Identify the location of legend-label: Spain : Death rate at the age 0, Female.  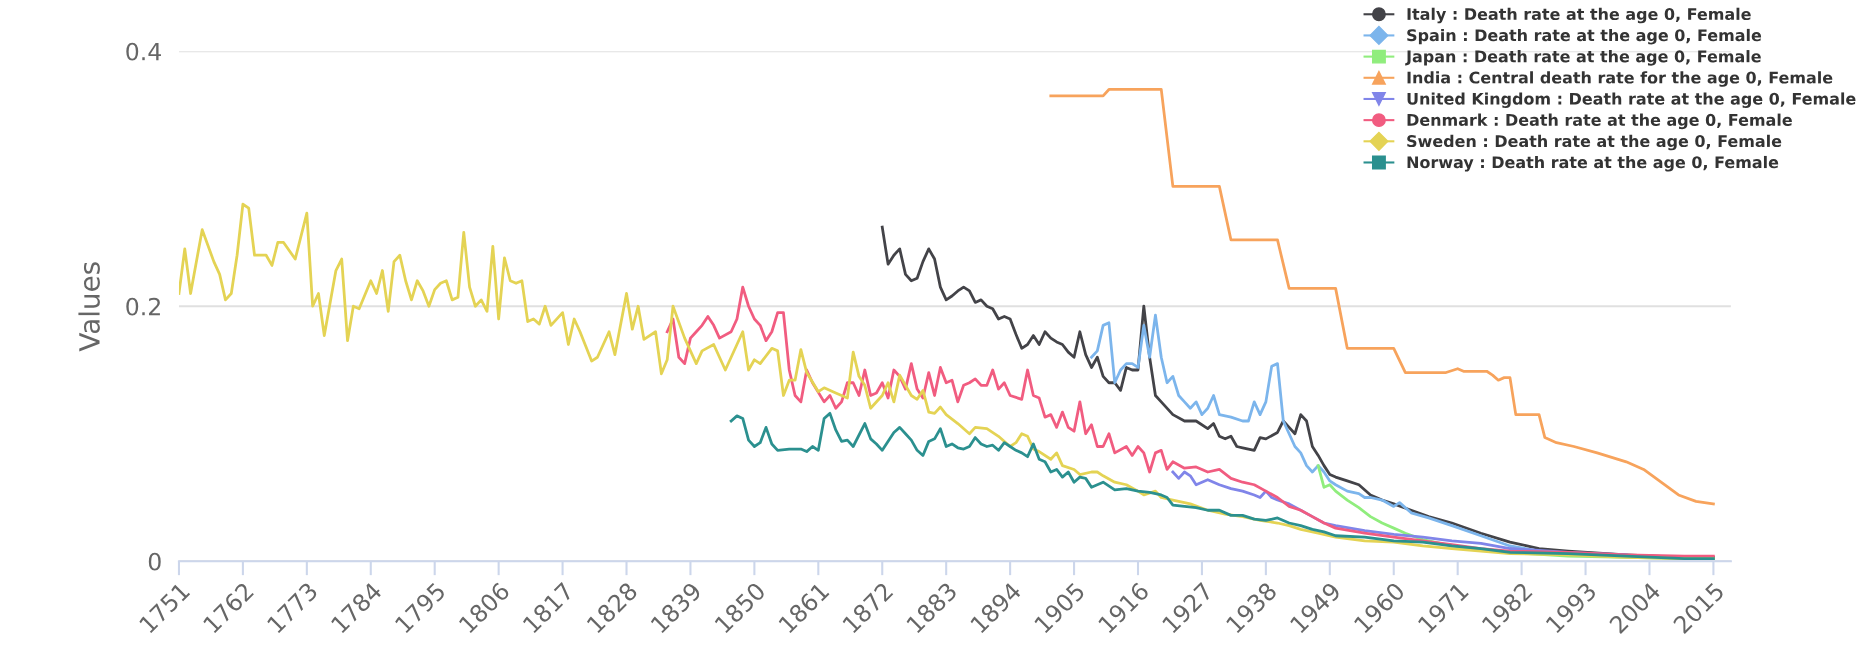
(1584, 36).